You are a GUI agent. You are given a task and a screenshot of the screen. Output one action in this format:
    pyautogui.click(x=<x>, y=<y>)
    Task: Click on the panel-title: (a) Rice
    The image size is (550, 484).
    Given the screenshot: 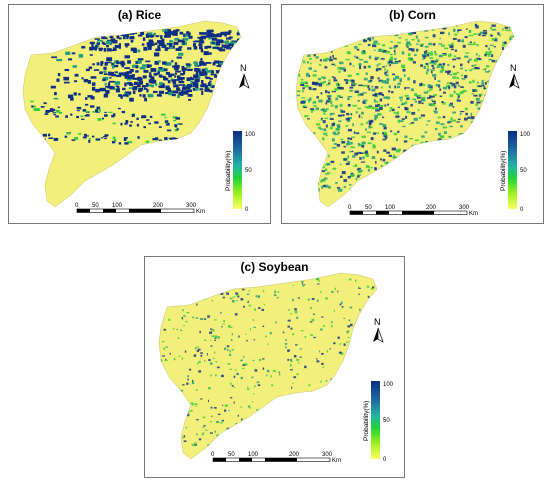 What is the action you would take?
    pyautogui.click(x=139, y=15)
    